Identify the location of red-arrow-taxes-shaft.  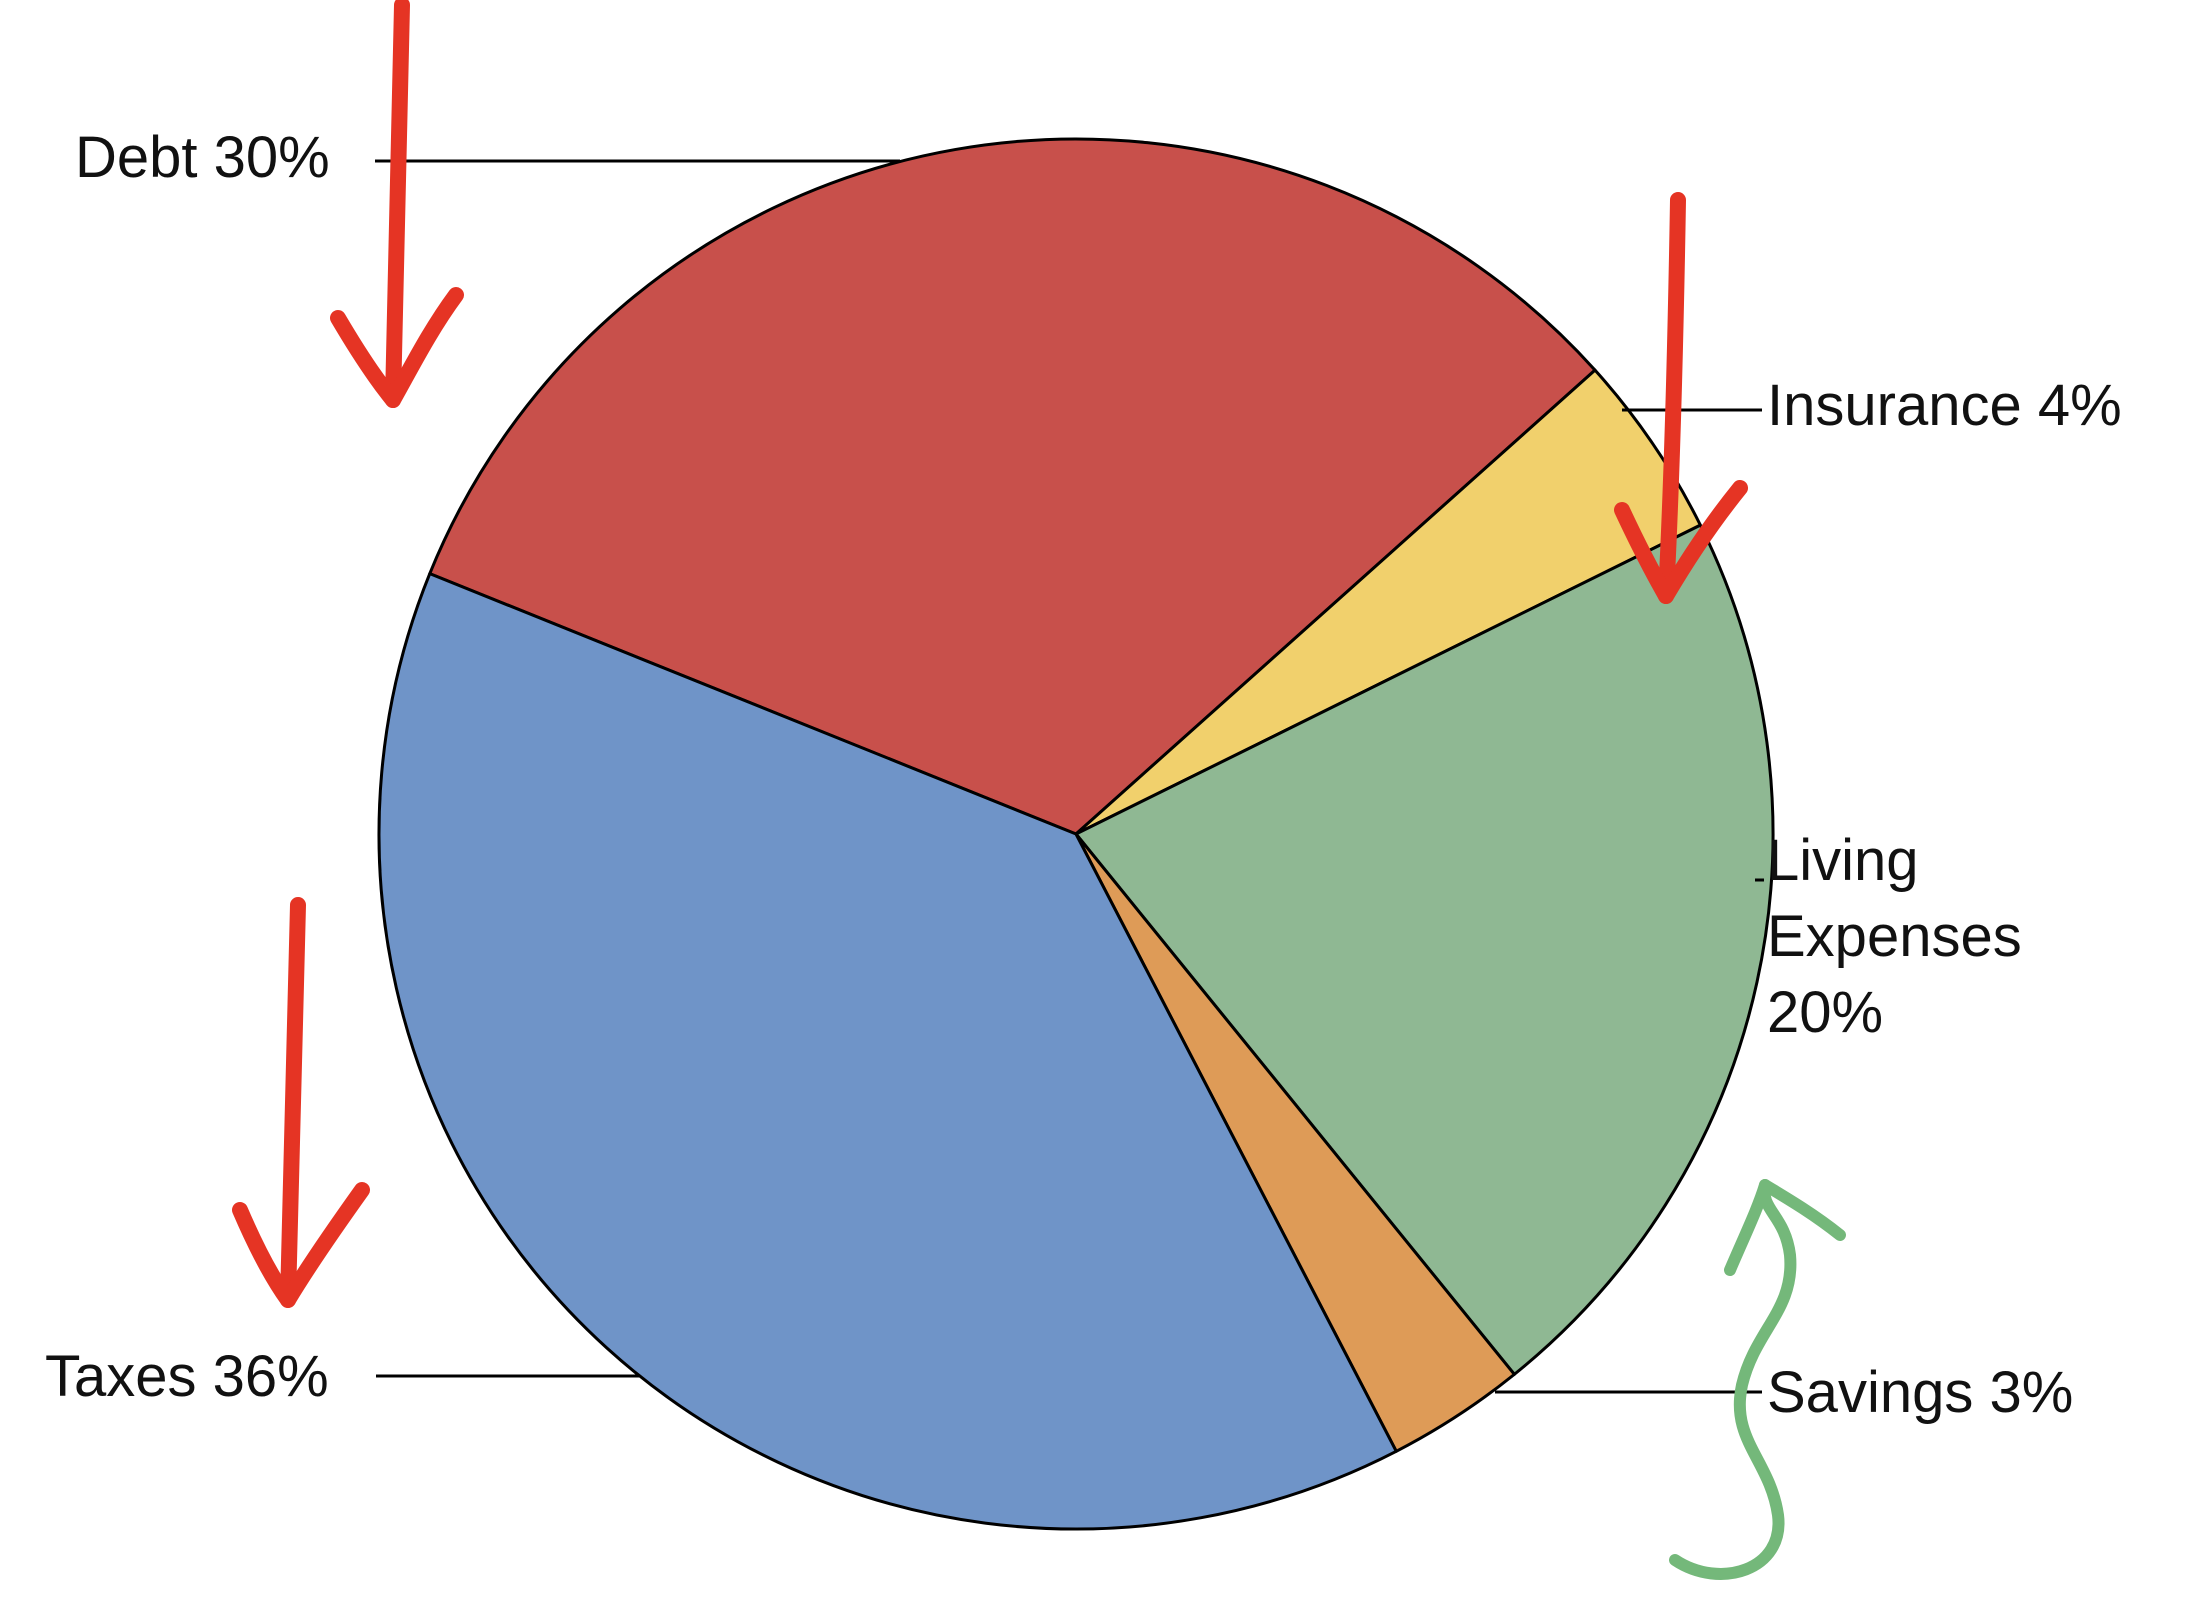
(293, 1102).